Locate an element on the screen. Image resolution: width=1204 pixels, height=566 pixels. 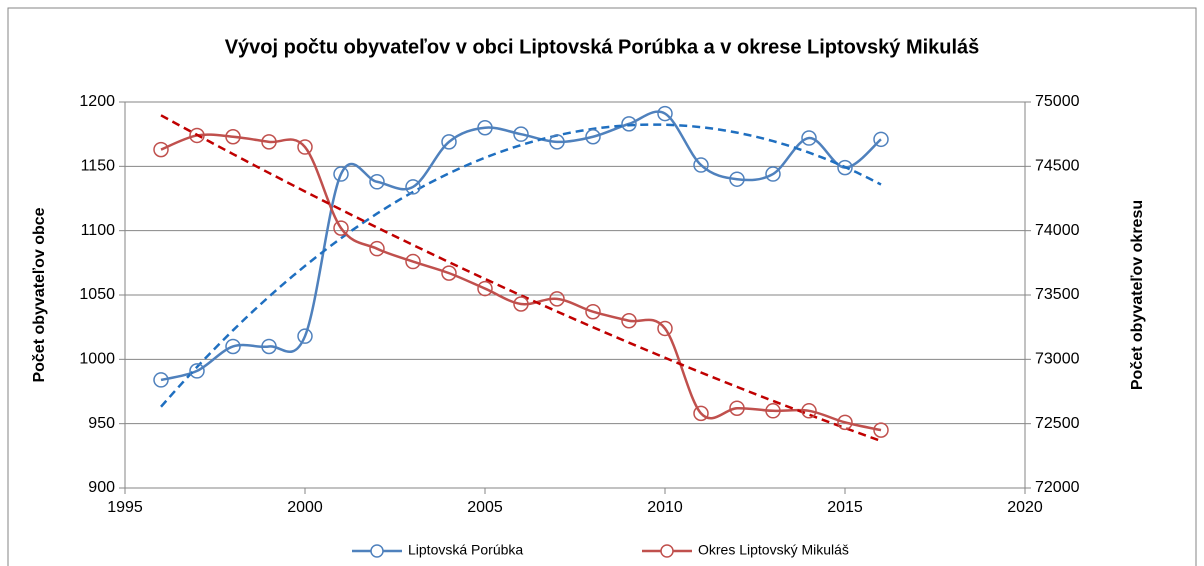
y2-tick-label: 75000 is located at coordinates (1057, 101).